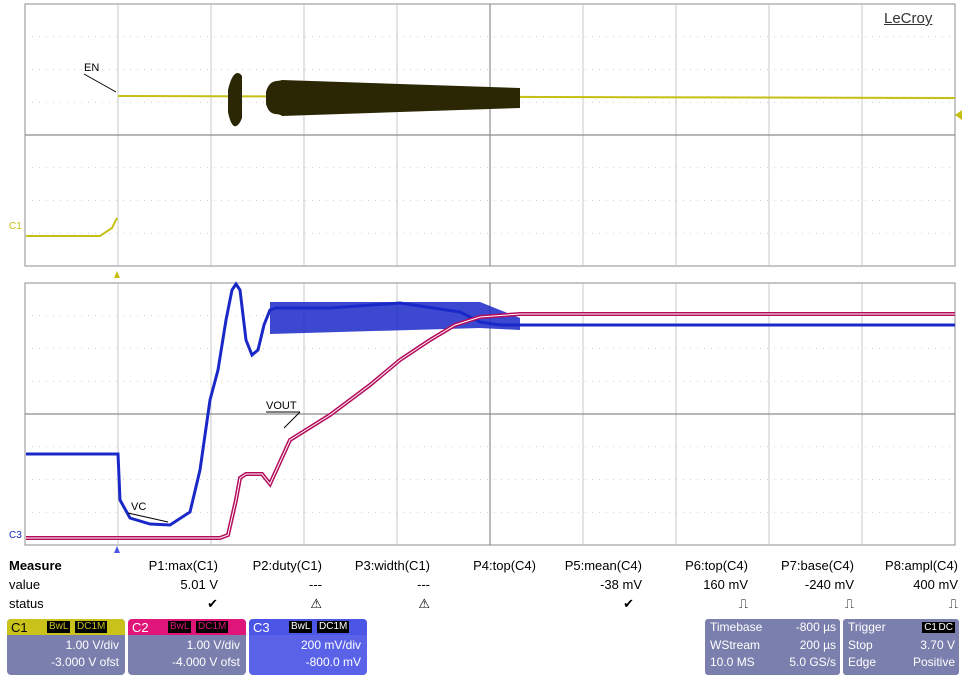 The image size is (962, 677). What do you see at coordinates (117, 549) in the screenshot?
I see `lower-trigger-position-marker` at bounding box center [117, 549].